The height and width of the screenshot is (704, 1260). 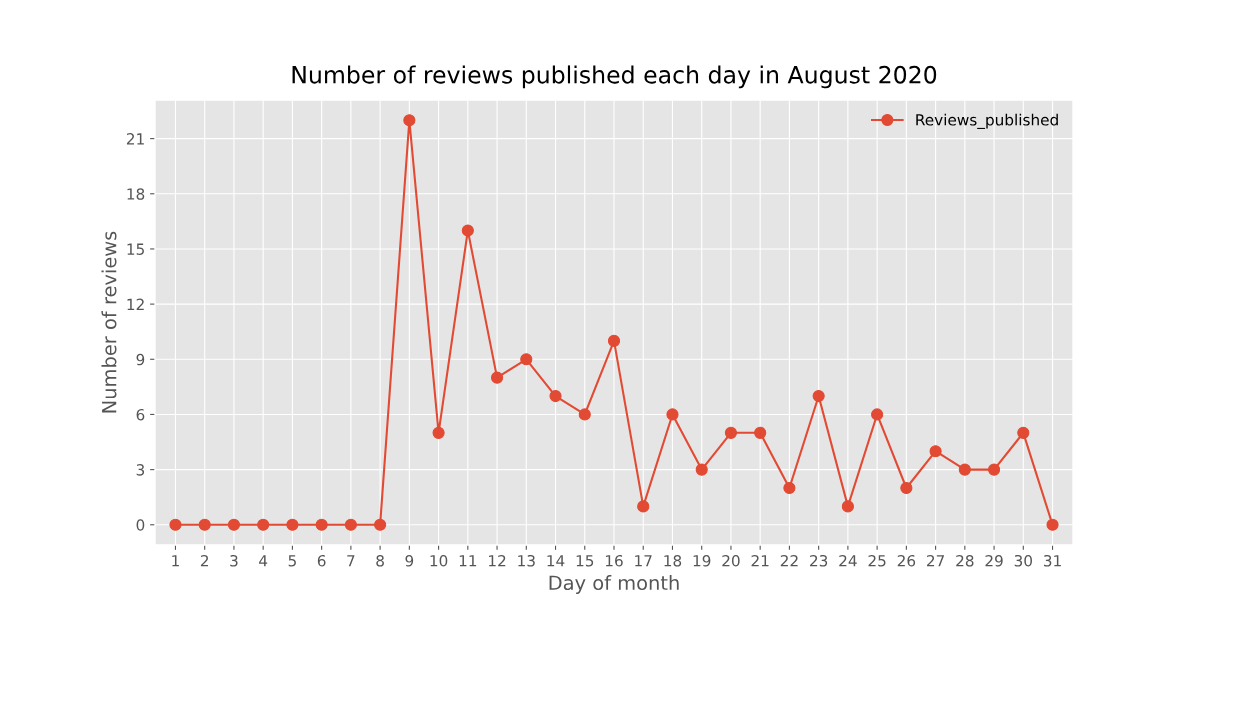 I want to click on x-tick-label: 21, so click(x=760, y=560).